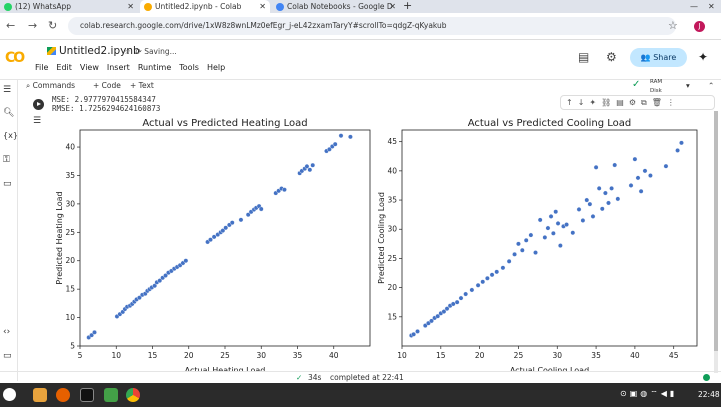  Describe the element at coordinates (7, 184) in the screenshot. I see `files-folder-icon: ▭` at that location.